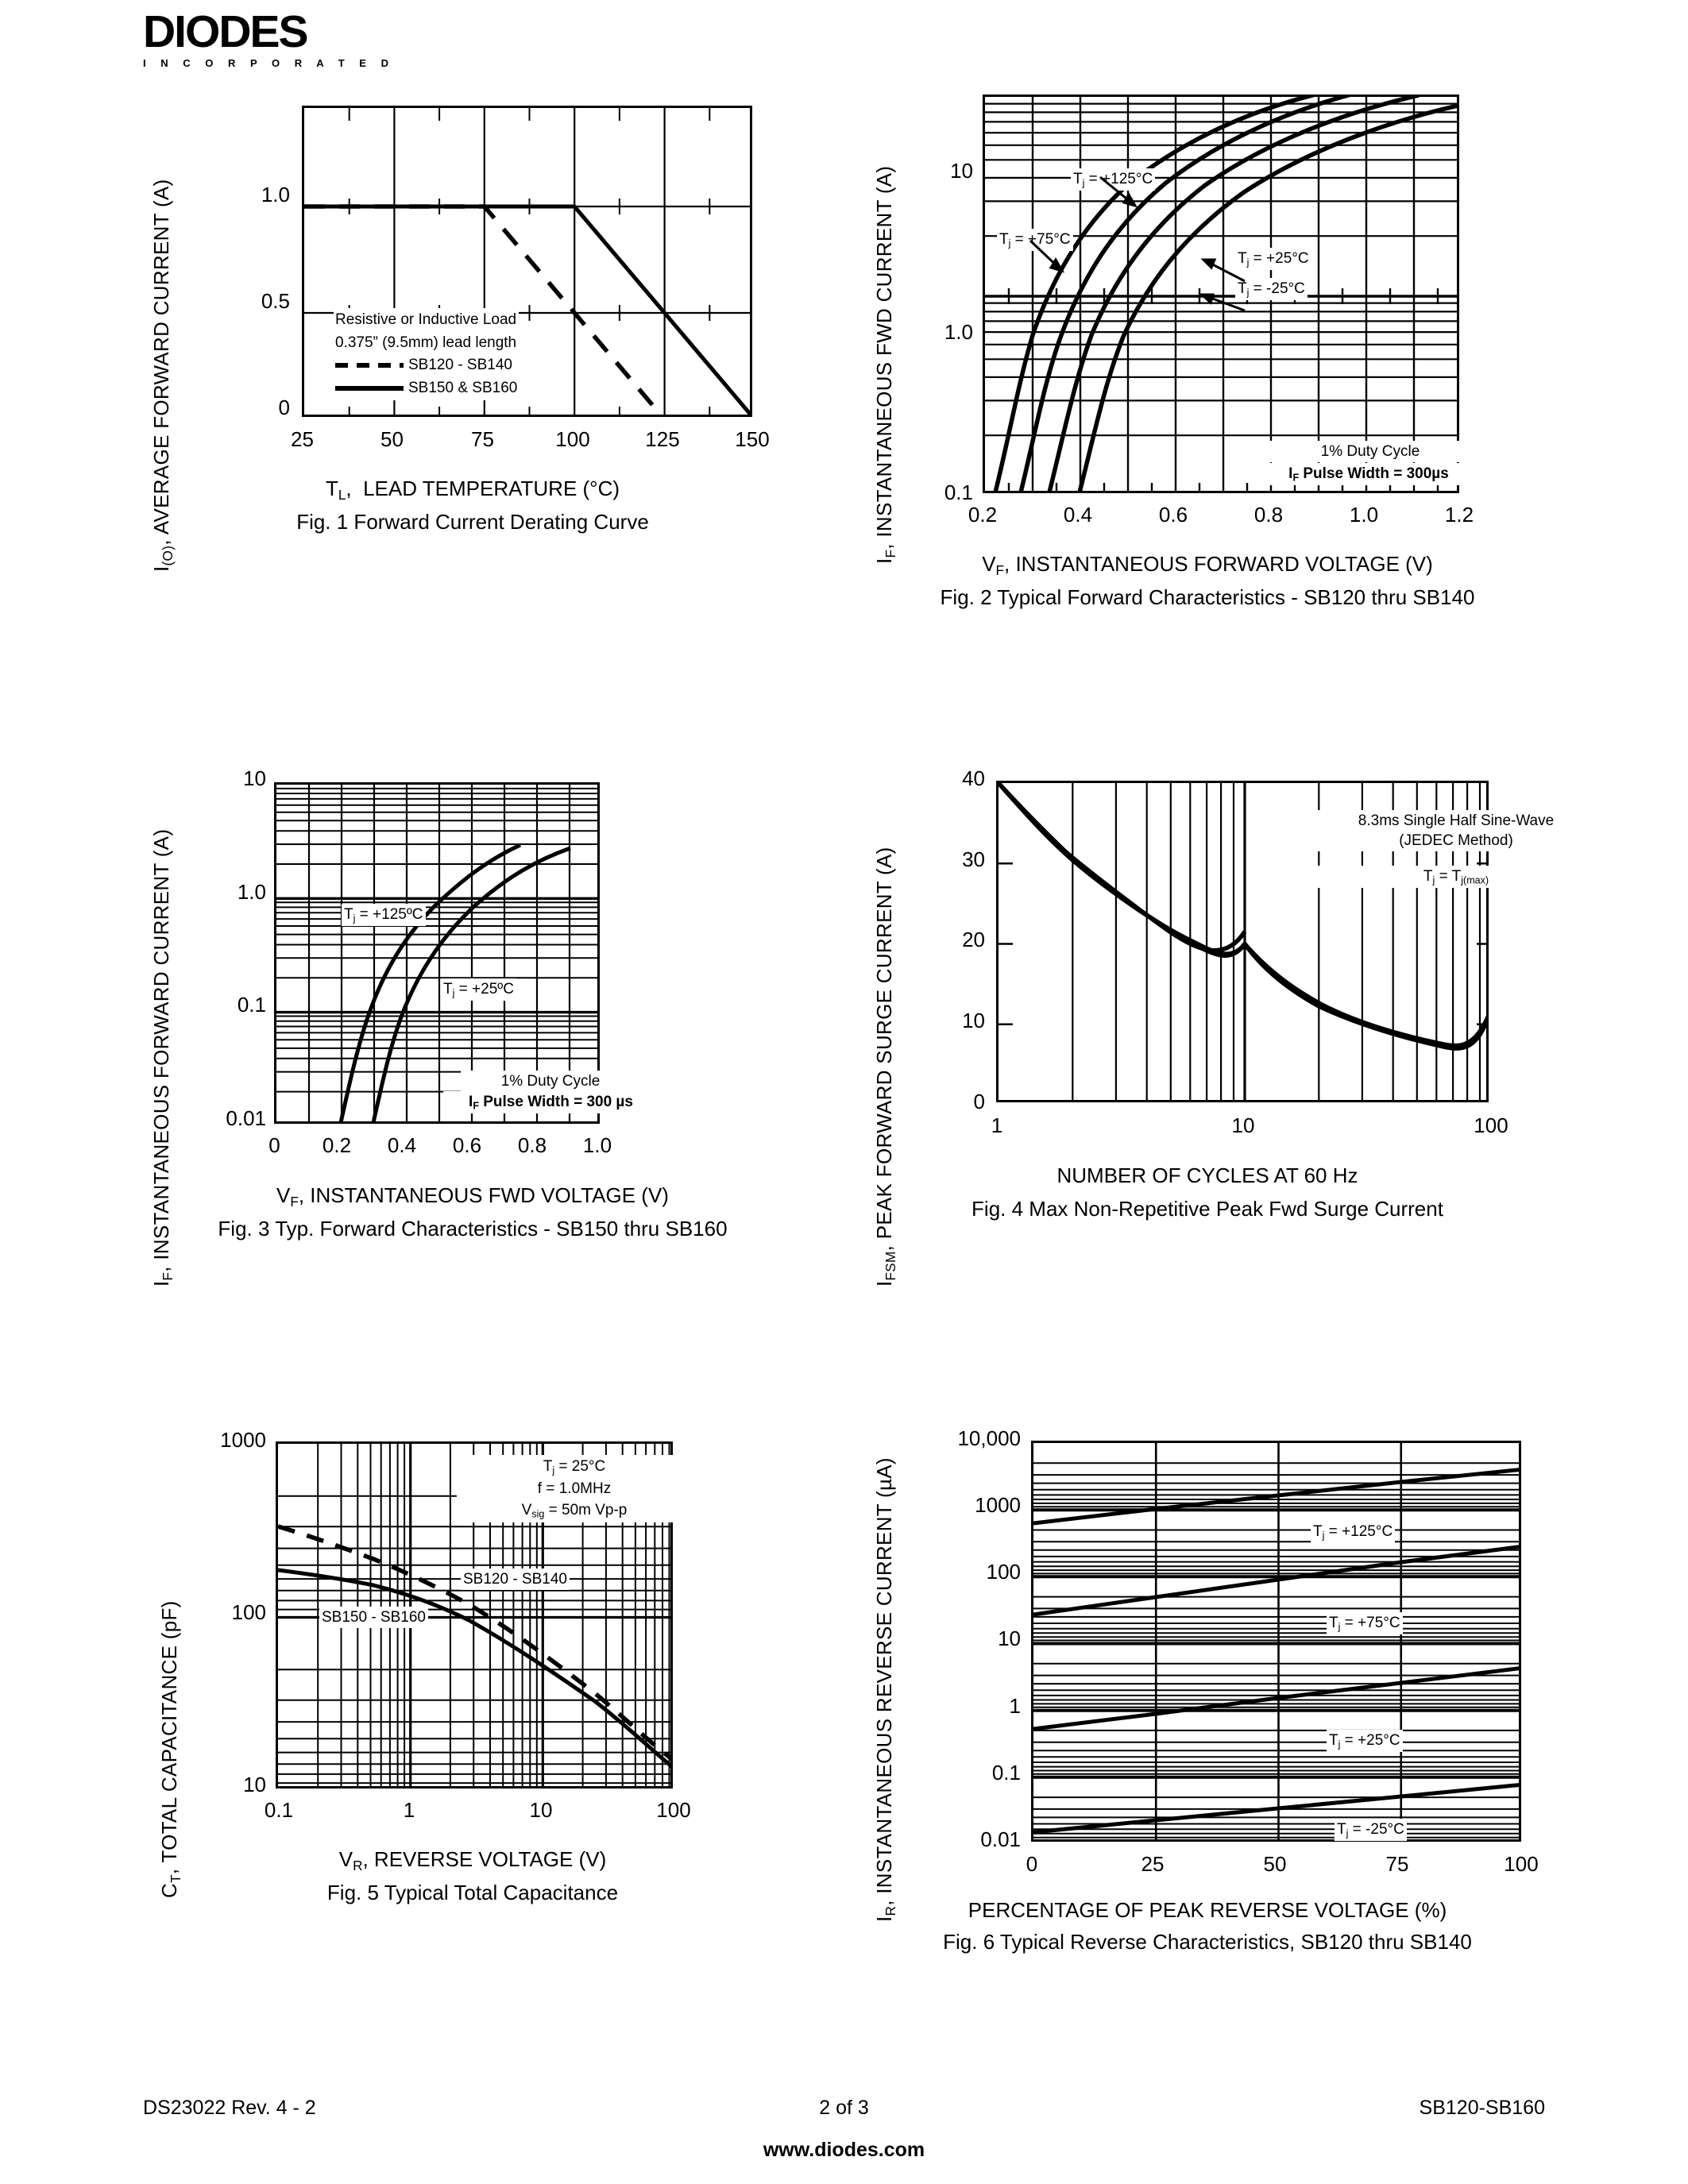 The image size is (1688, 2184). Describe the element at coordinates (426, 319) in the screenshot. I see `fig1-legend-line1: Resistive or Inductive Load` at that location.